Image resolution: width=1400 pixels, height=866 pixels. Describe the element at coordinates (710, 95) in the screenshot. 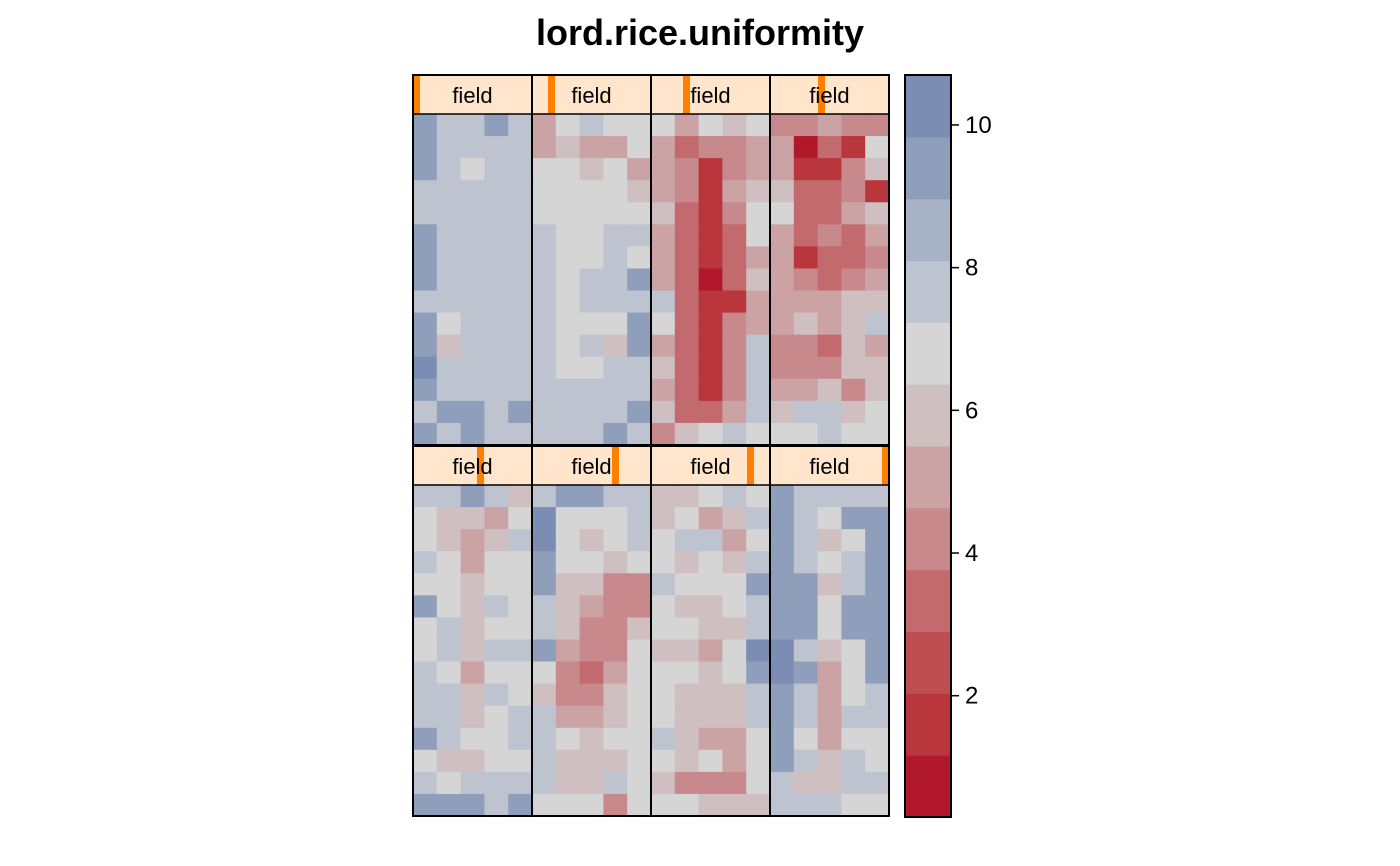

I see `strip-label: field` at that location.